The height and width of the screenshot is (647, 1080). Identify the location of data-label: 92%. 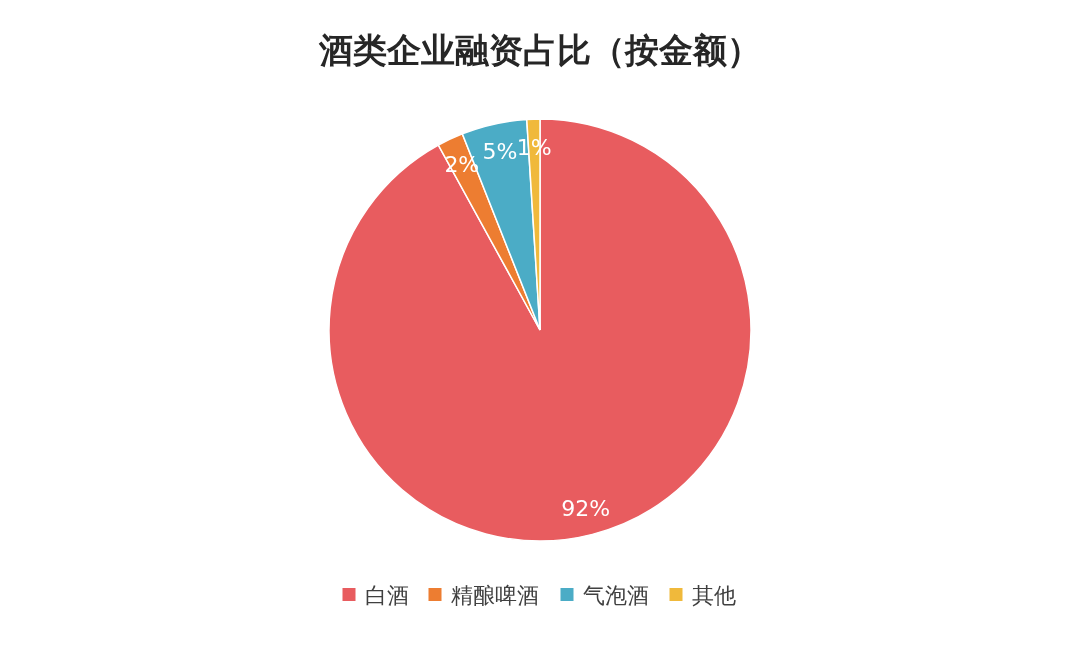
(586, 508).